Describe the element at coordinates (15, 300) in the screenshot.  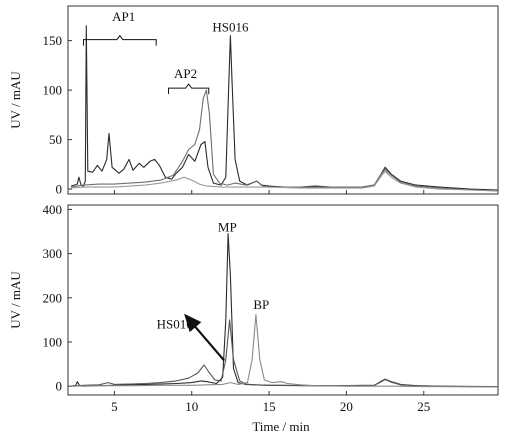
I see `bottom-y-axis-label: UV / mAU` at that location.